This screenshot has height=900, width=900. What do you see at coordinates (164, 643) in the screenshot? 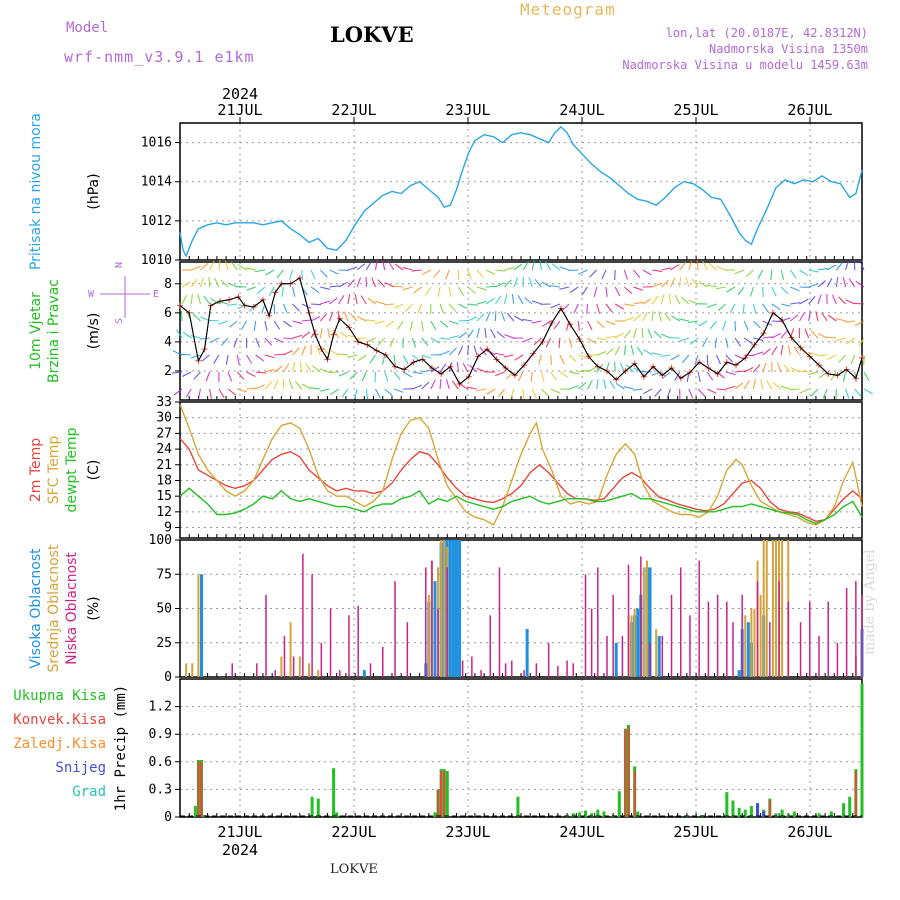
I see `y-tick-label: 25` at bounding box center [164, 643].